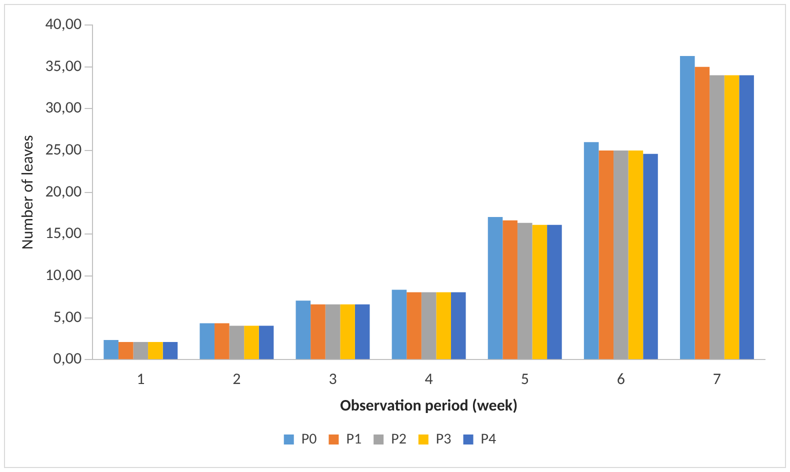  Describe the element at coordinates (63, 234) in the screenshot. I see `y-tick-label: 15,00` at that location.